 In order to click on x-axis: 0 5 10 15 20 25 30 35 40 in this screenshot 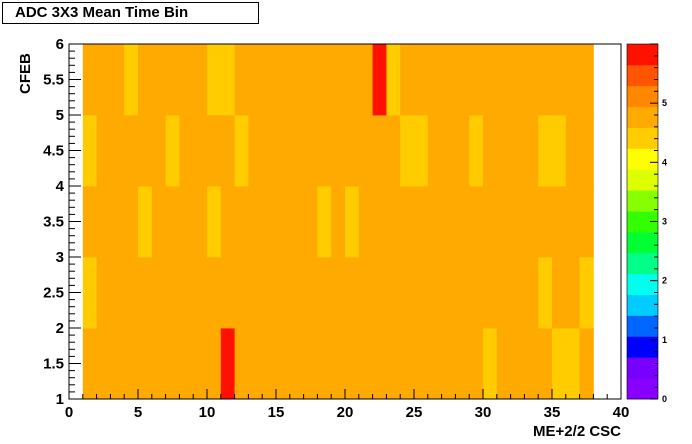, I will do `click(347, 405)`.